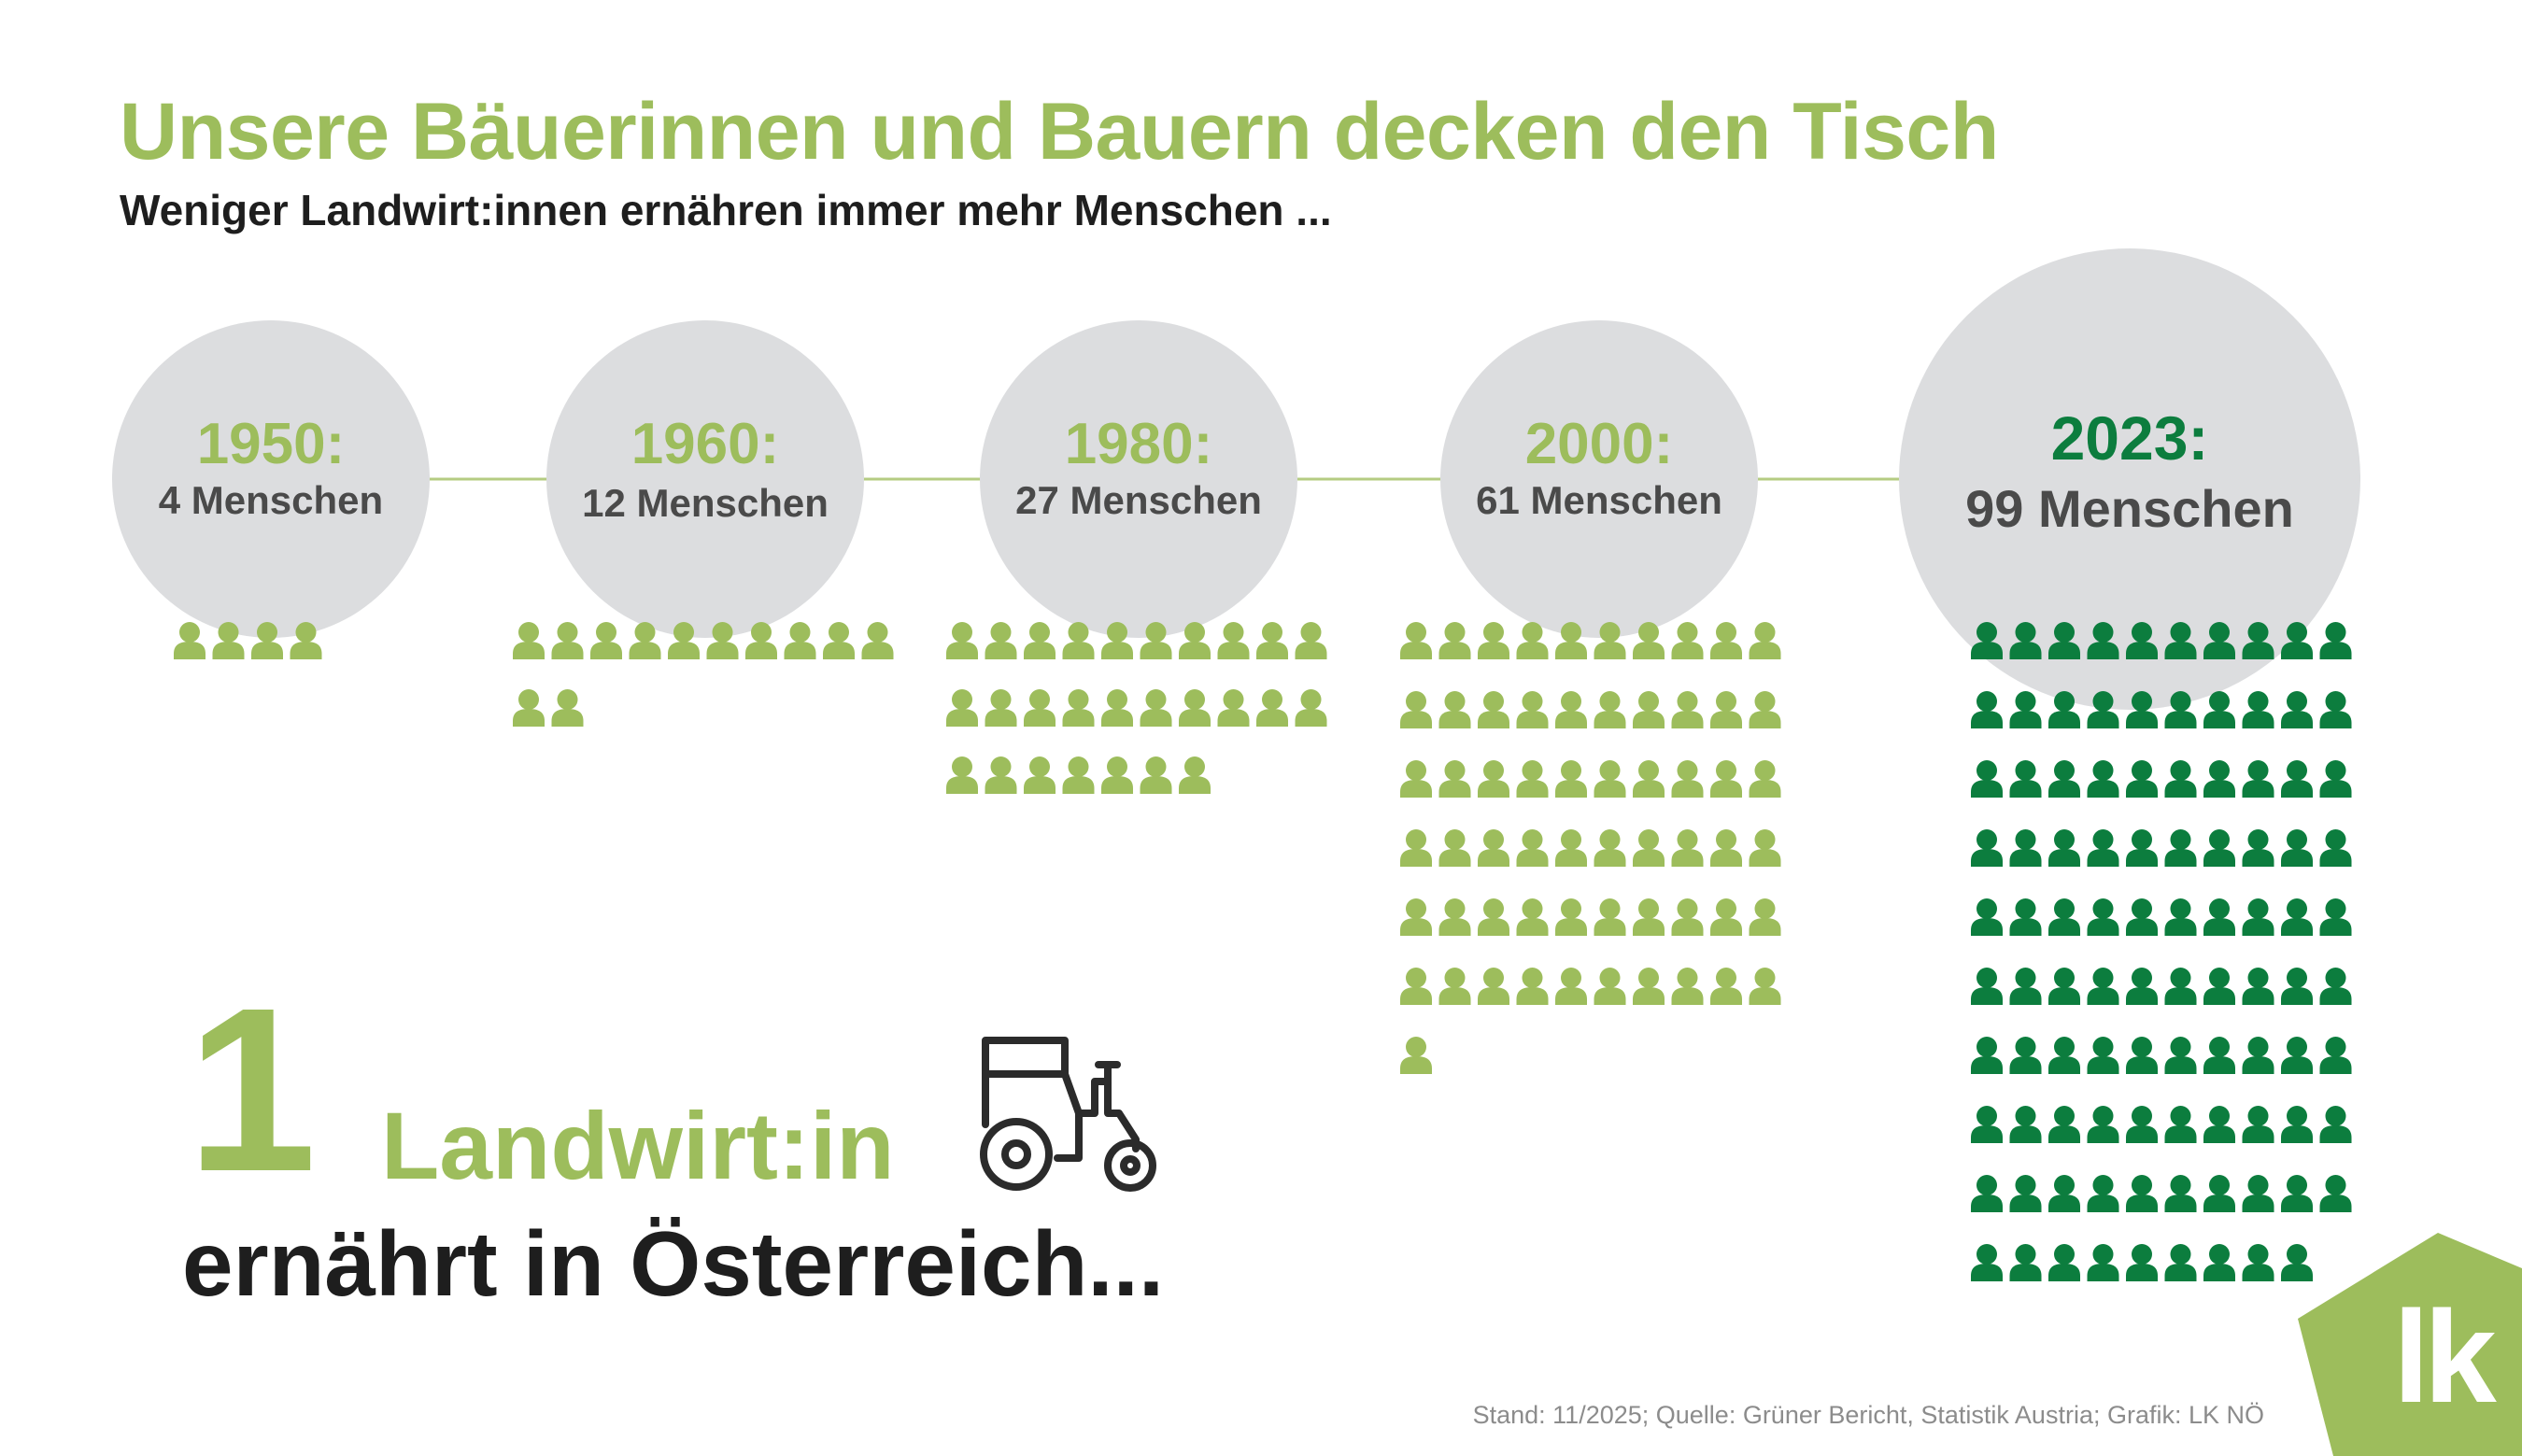  Describe the element at coordinates (271, 444) in the screenshot. I see `year-label: 1950:` at that location.